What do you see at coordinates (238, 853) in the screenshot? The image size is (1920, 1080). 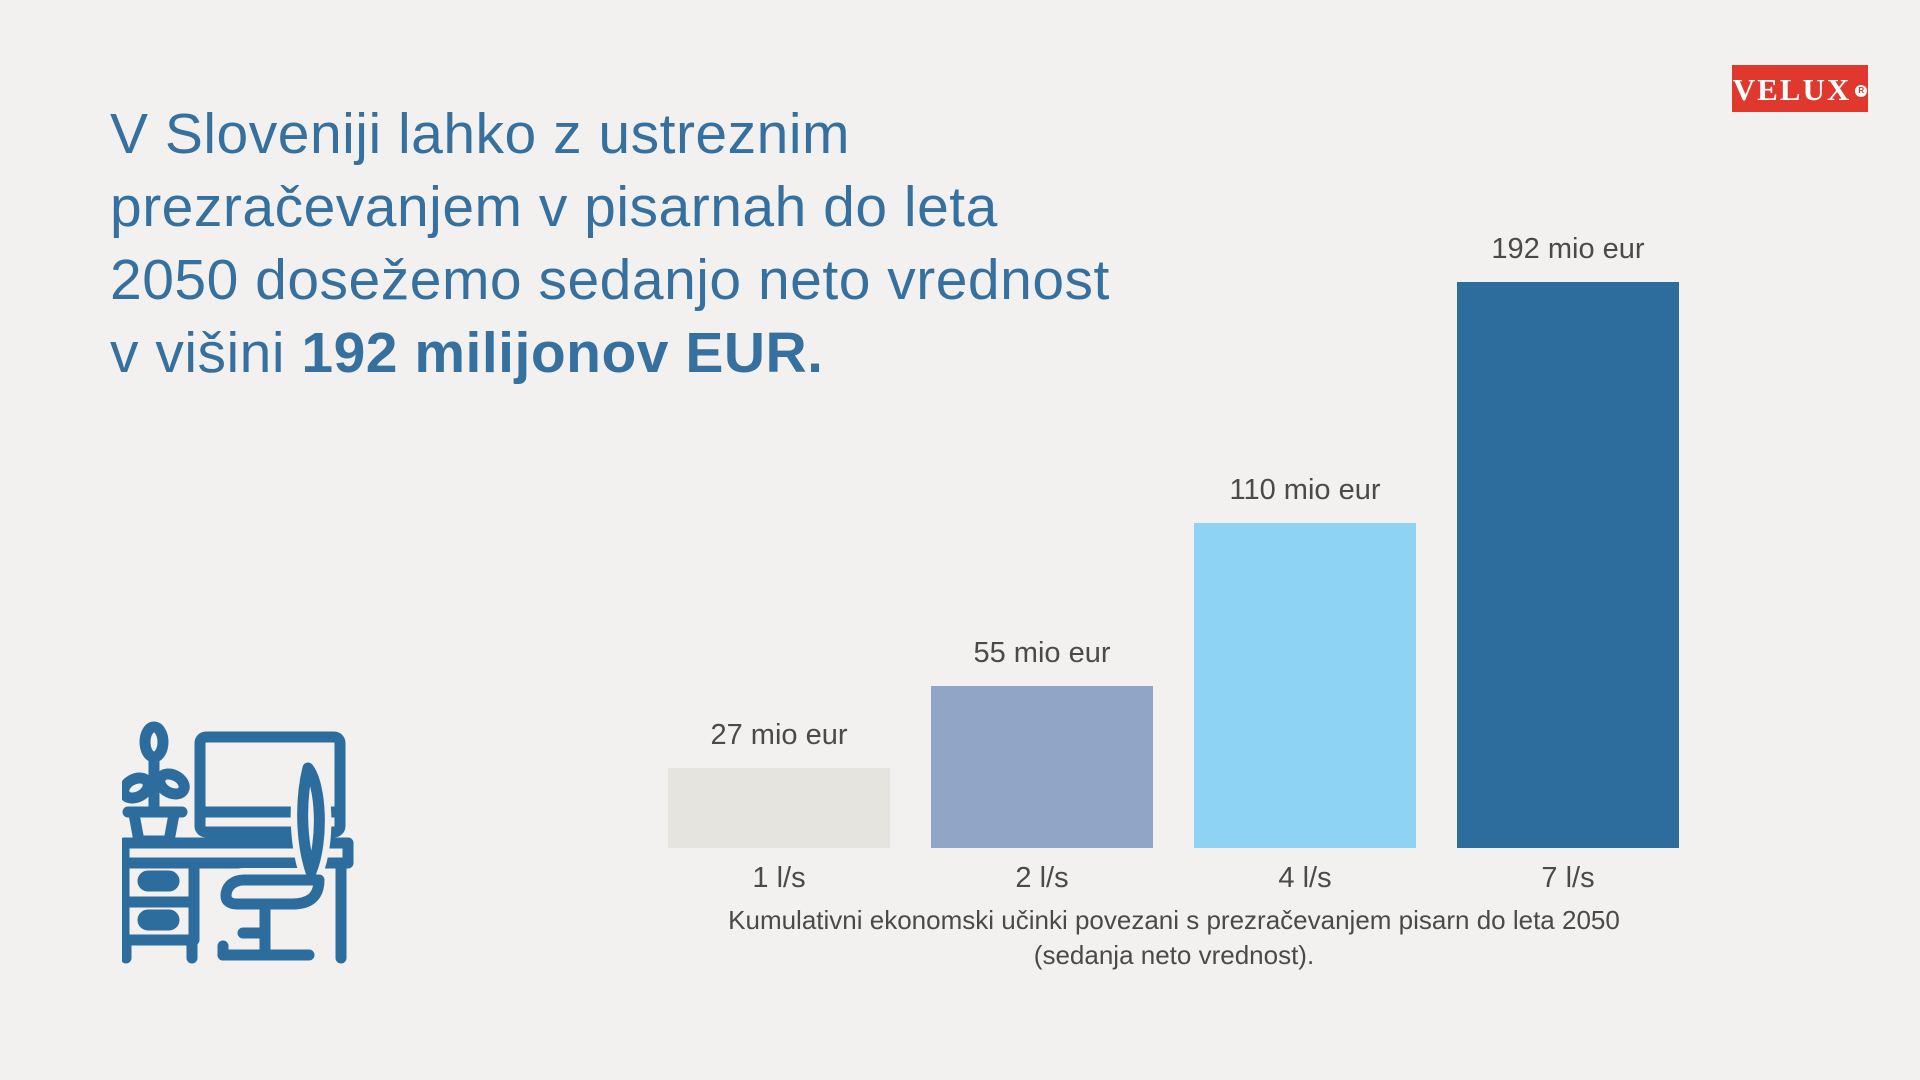 I see `desk-icon-surface` at bounding box center [238, 853].